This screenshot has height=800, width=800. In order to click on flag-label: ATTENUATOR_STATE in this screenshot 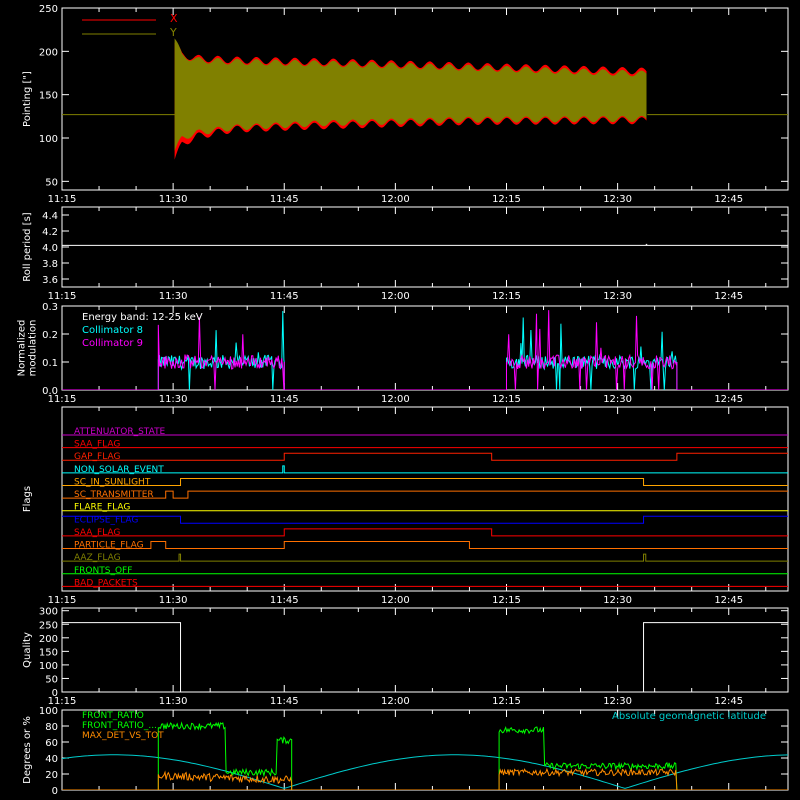, I will do `click(120, 432)`.